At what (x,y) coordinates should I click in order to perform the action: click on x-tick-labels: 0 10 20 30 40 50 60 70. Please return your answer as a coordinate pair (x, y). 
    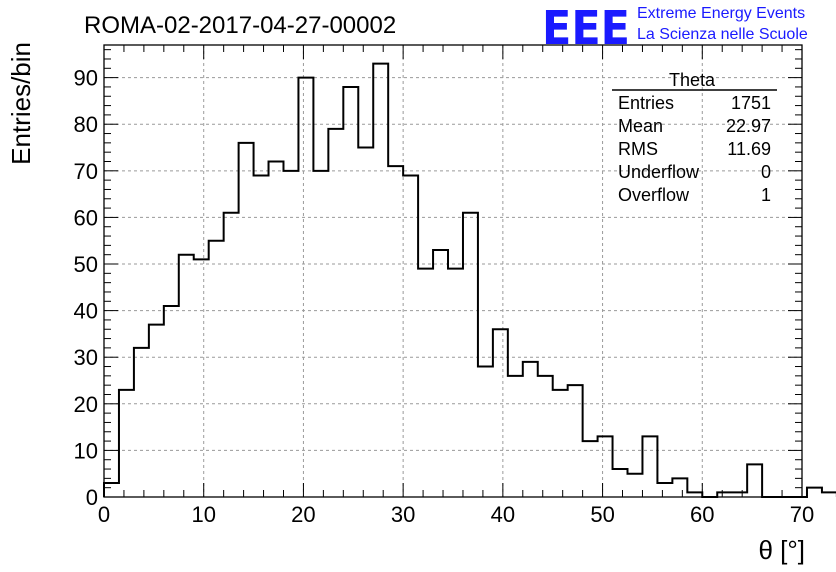
    Looking at the image, I should click on (456, 514).